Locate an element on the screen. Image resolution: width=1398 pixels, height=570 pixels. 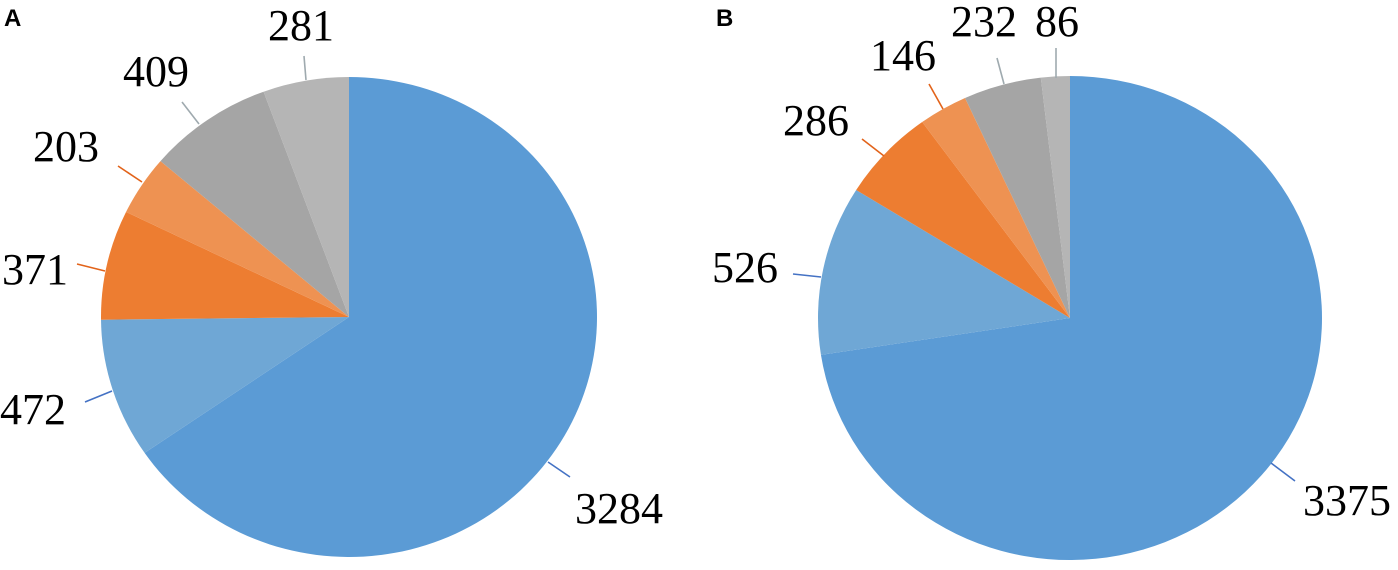
data-label: 146 is located at coordinates (903, 55).